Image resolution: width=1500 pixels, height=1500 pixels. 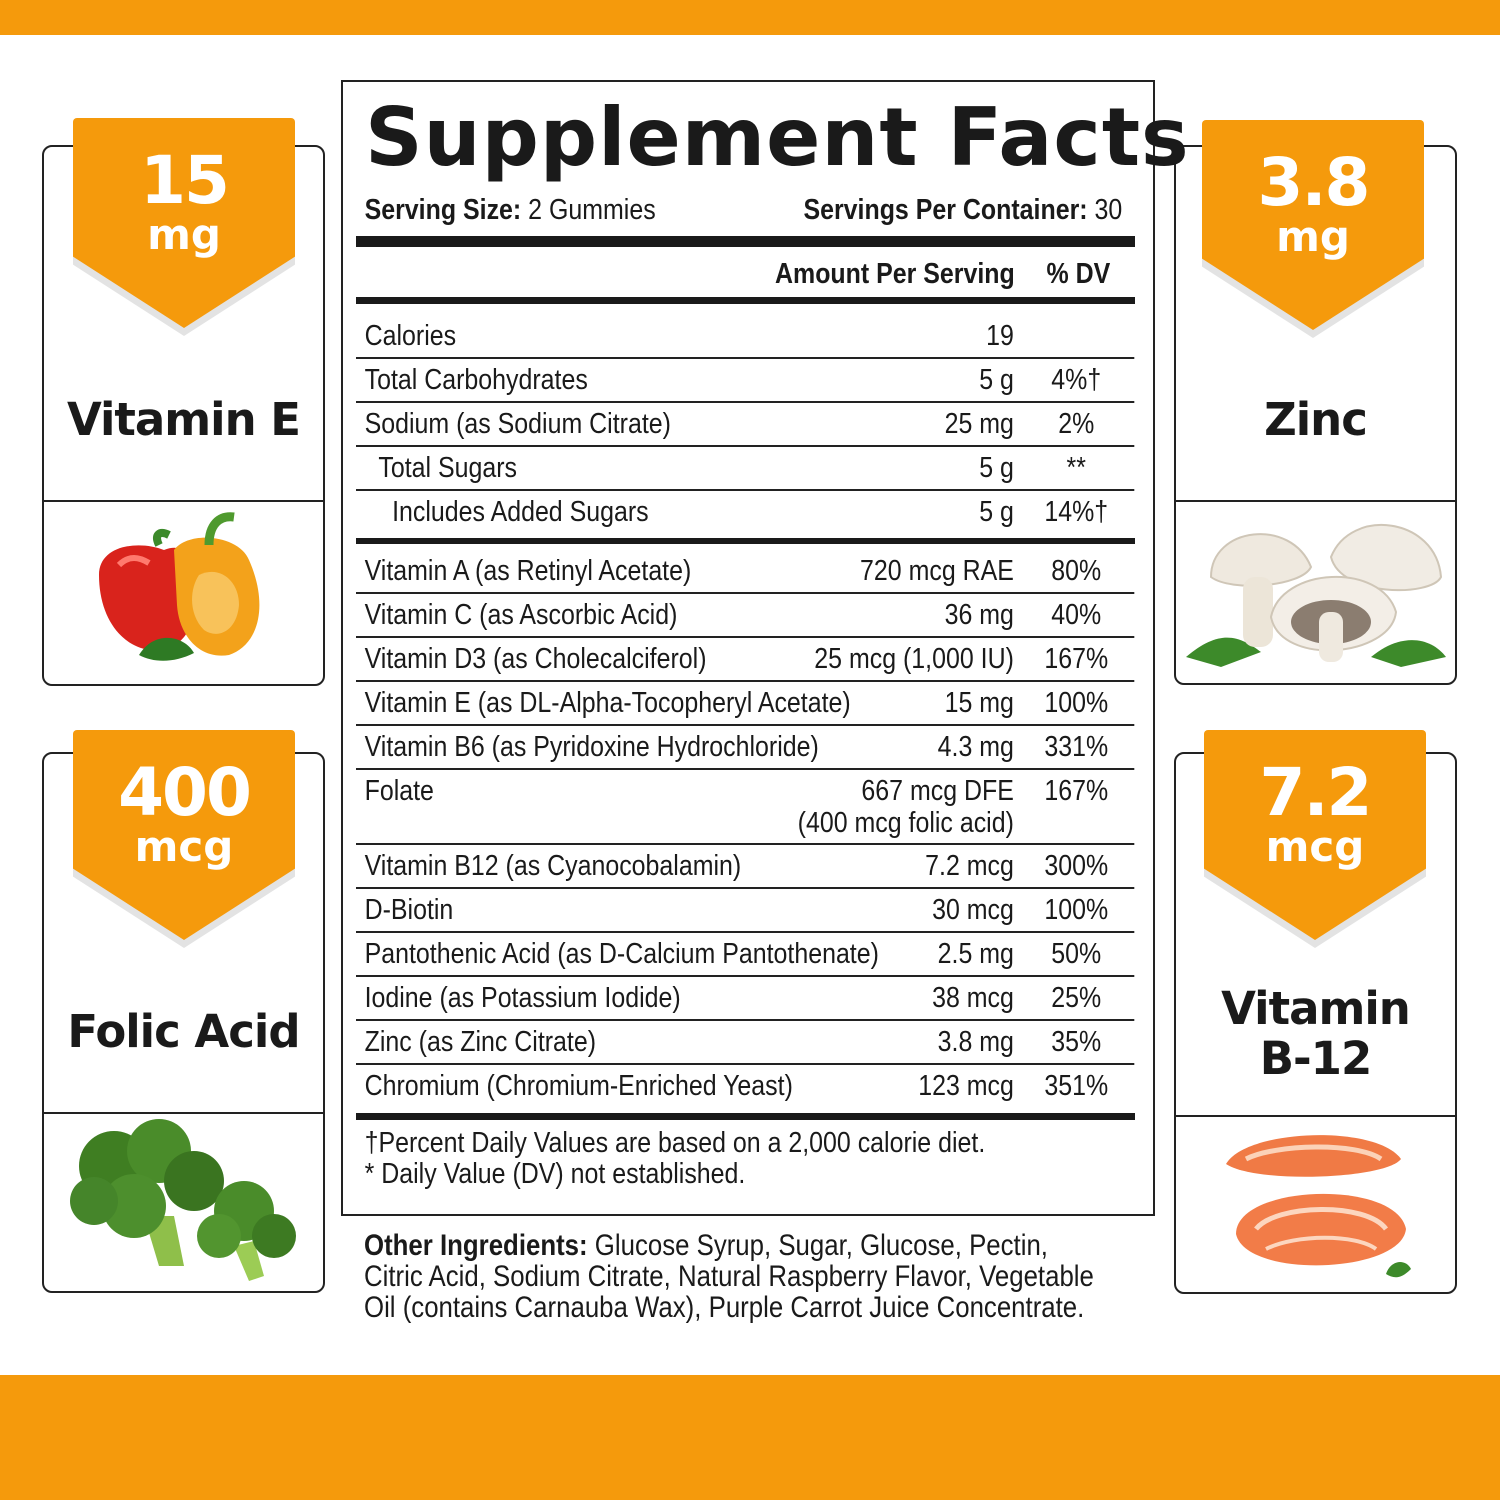 I want to click on amount-value: 4.3 mg, so click(x=975, y=747).